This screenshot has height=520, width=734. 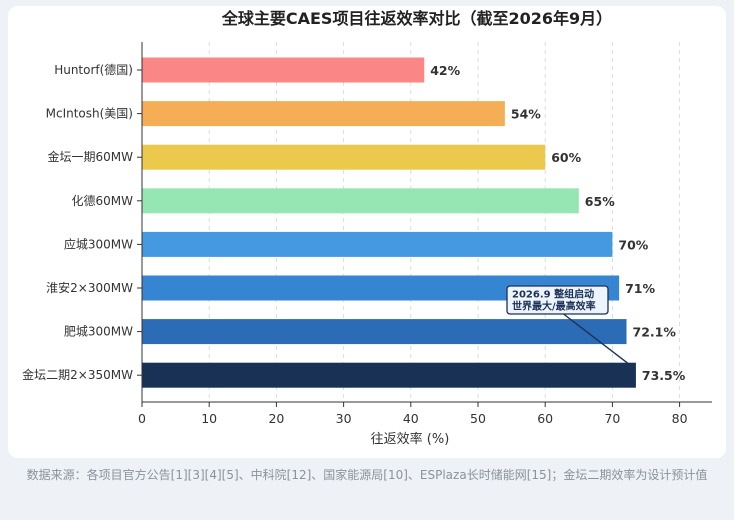 I want to click on x-tick-label: 80, so click(x=680, y=418).